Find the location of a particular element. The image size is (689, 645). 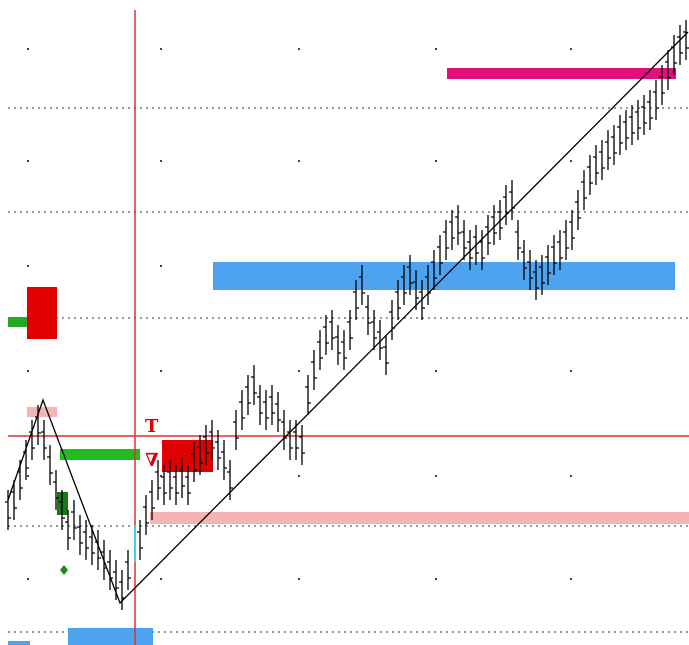

stop-marker: ∇ is located at coordinates (152, 460).